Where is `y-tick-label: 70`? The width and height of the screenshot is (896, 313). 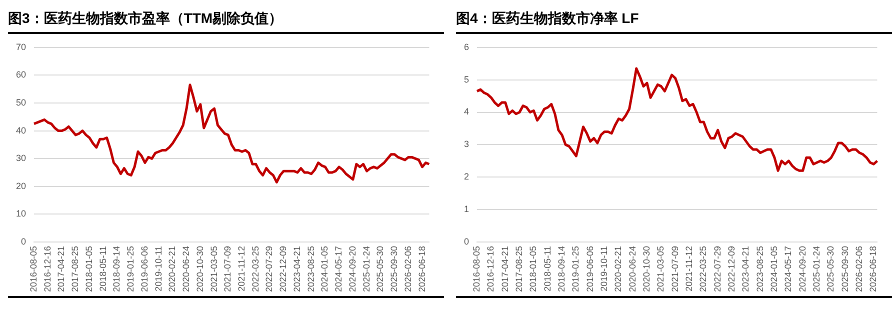 y-tick-label: 70 is located at coordinates (21, 47).